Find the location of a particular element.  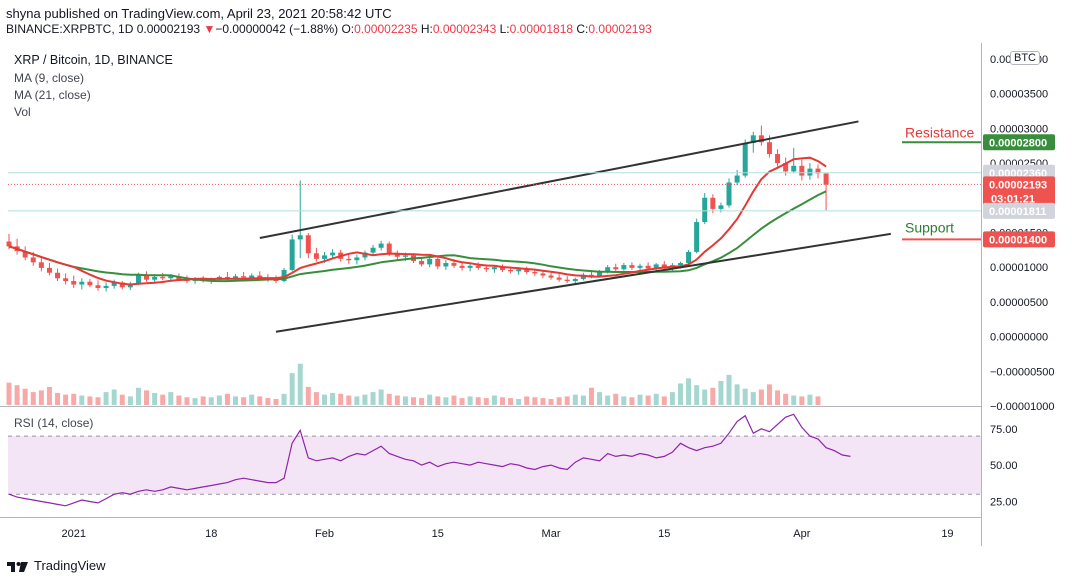

currency-badge: BTC is located at coordinates (1025, 58).